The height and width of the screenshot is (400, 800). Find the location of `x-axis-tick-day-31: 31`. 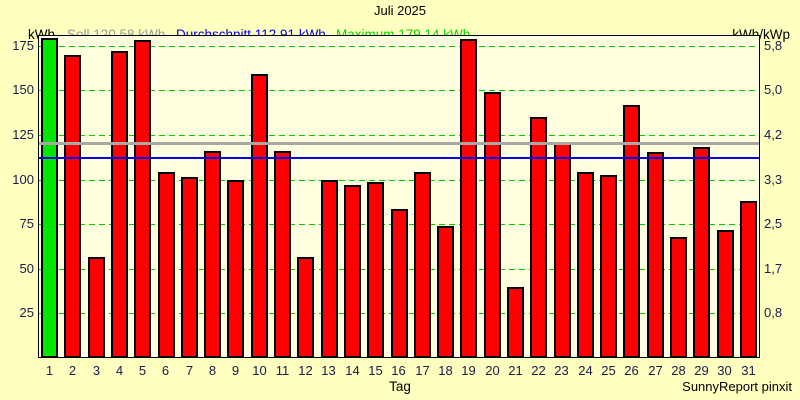

x-axis-tick-day-31: 31 is located at coordinates (748, 370).